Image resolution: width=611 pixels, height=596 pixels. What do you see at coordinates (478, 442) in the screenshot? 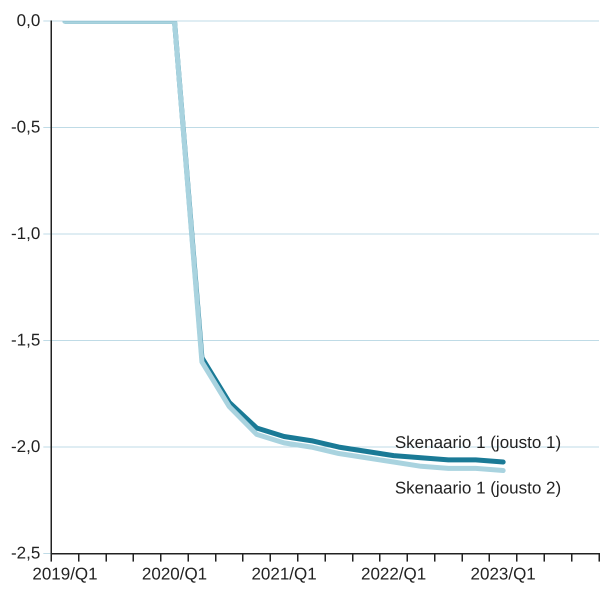
I see `series-label: Skenaario 1 (jousto 1)` at bounding box center [478, 442].